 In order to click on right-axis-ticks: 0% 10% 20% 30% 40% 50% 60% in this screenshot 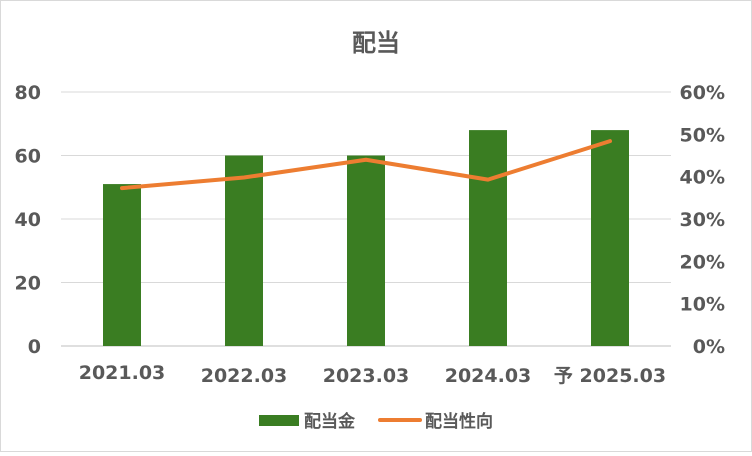, I will do `click(702, 220)`.